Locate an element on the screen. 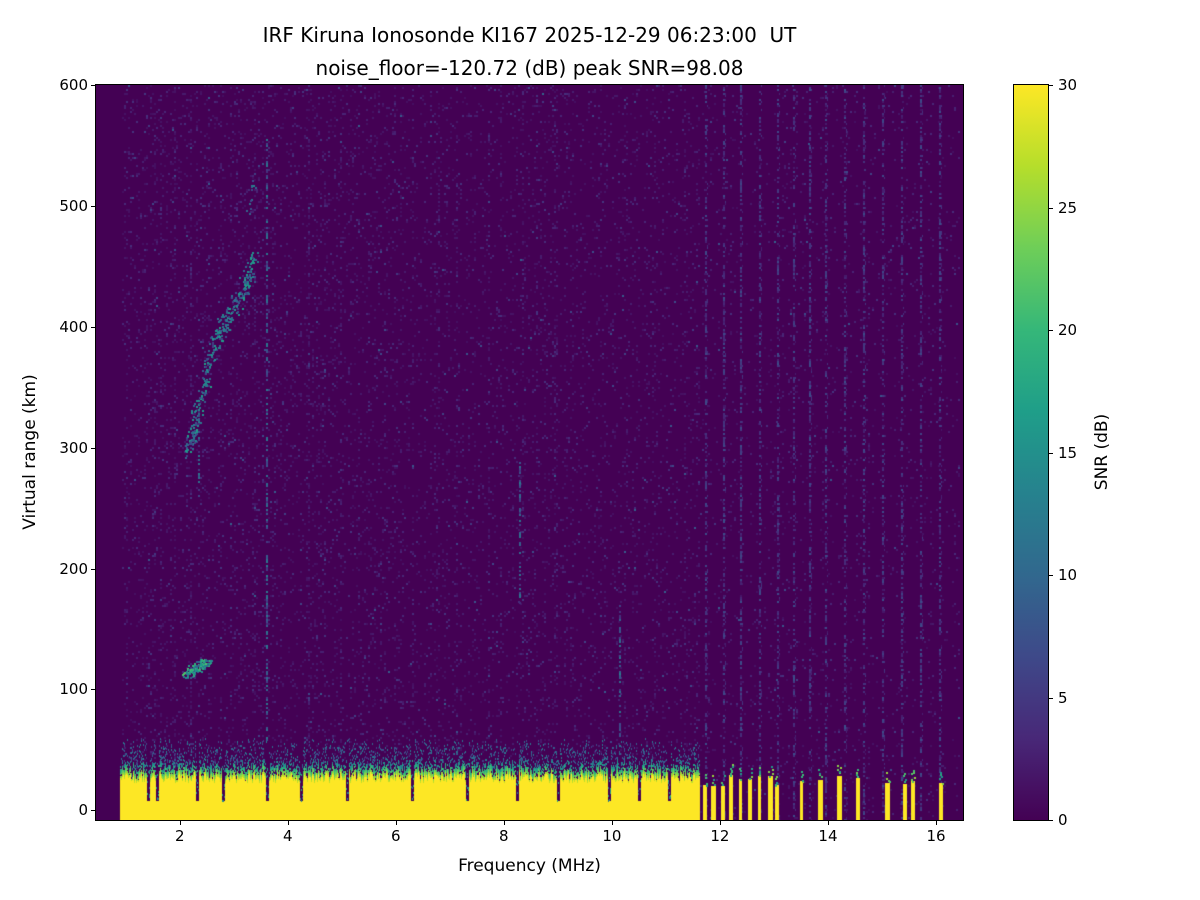 This screenshot has width=1200, height=900. y-tick-label: 500 is located at coordinates (73, 205).